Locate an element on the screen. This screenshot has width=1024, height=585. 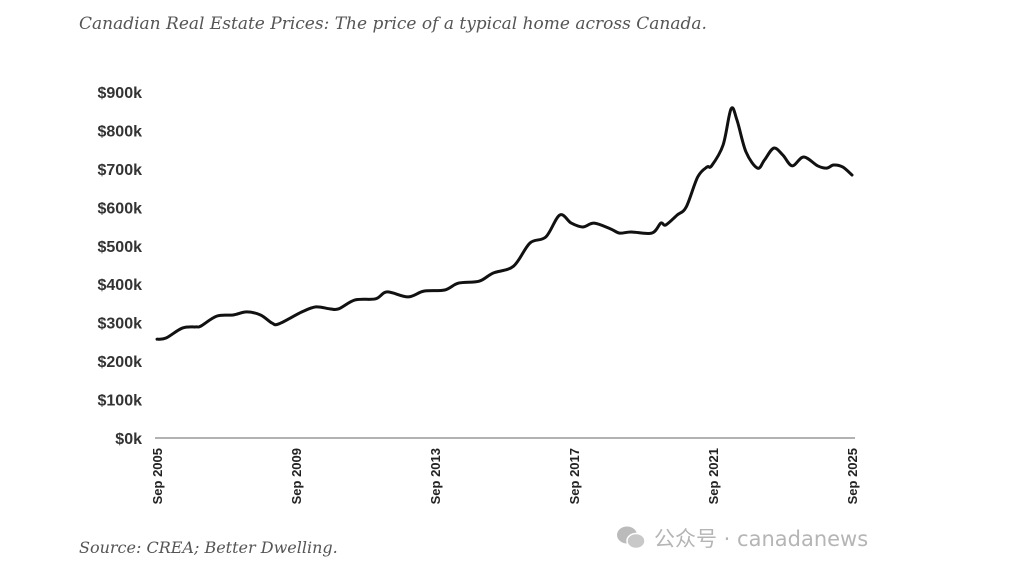
x-tick-label: Sep 2025 is located at coordinates (852, 476).